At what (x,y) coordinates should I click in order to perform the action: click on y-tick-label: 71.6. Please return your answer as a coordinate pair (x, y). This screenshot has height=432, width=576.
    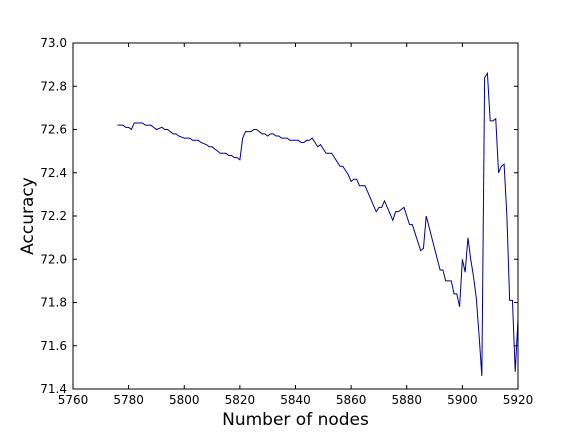
    Looking at the image, I should click on (53, 346).